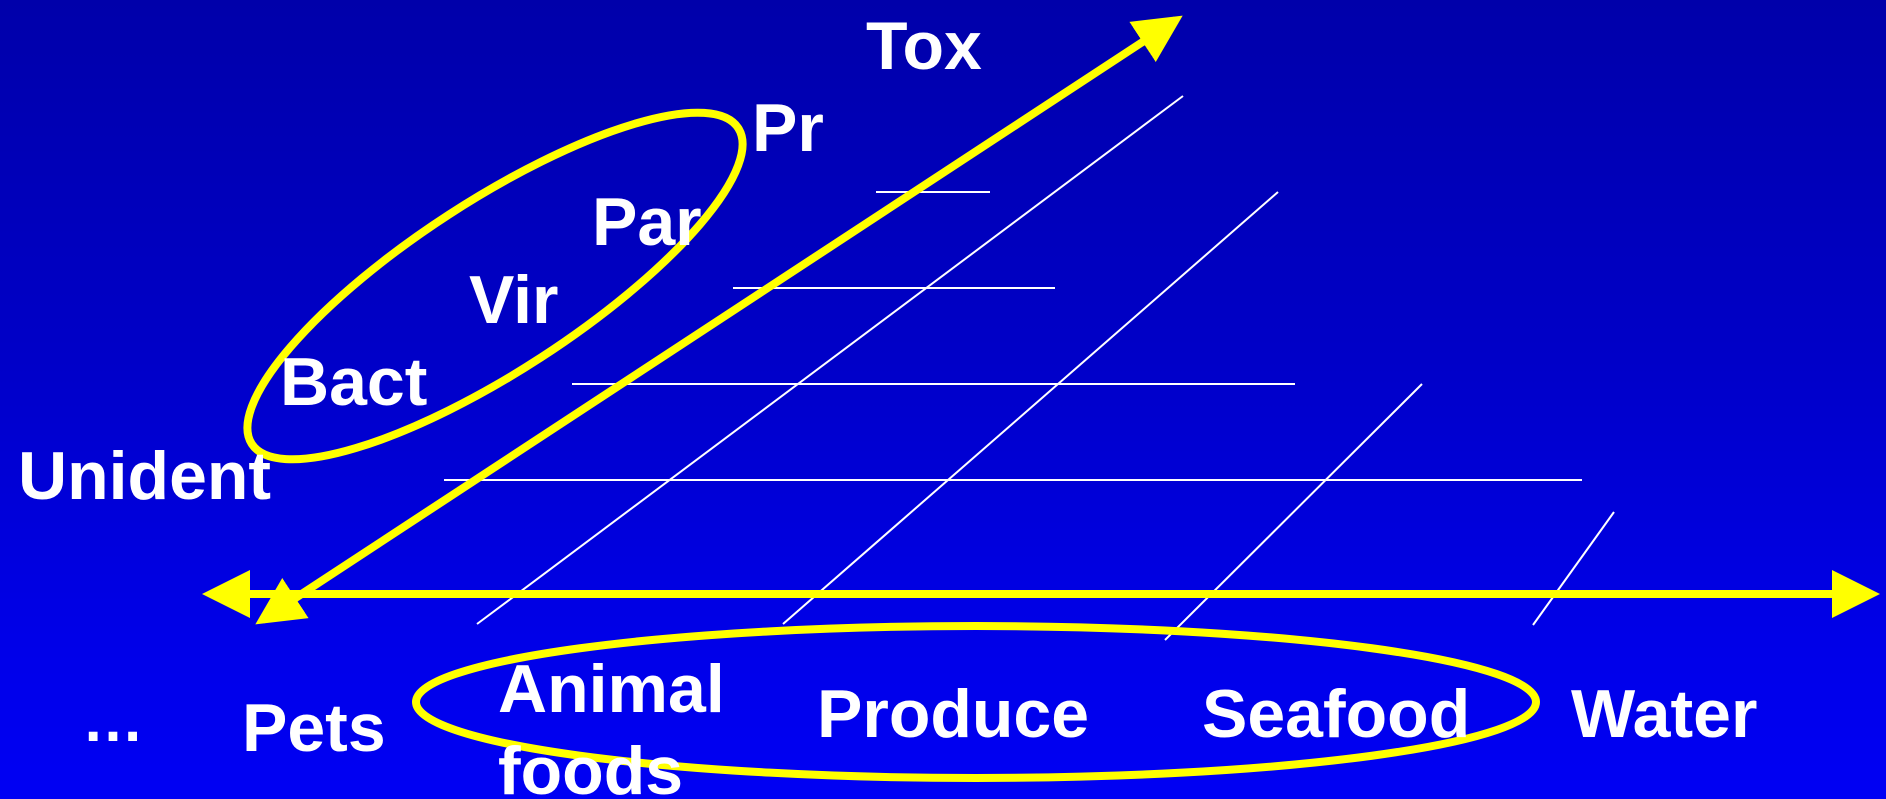  Describe the element at coordinates (924, 46) in the screenshot. I see `label-tox: Tox` at that location.